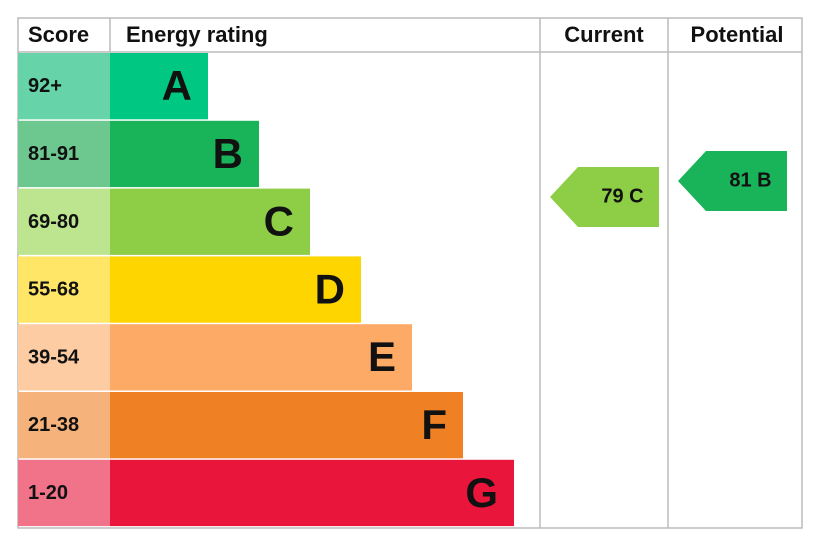 The height and width of the screenshot is (552, 820). Describe the element at coordinates (58, 34) in the screenshot. I see `header-score: Score` at that location.